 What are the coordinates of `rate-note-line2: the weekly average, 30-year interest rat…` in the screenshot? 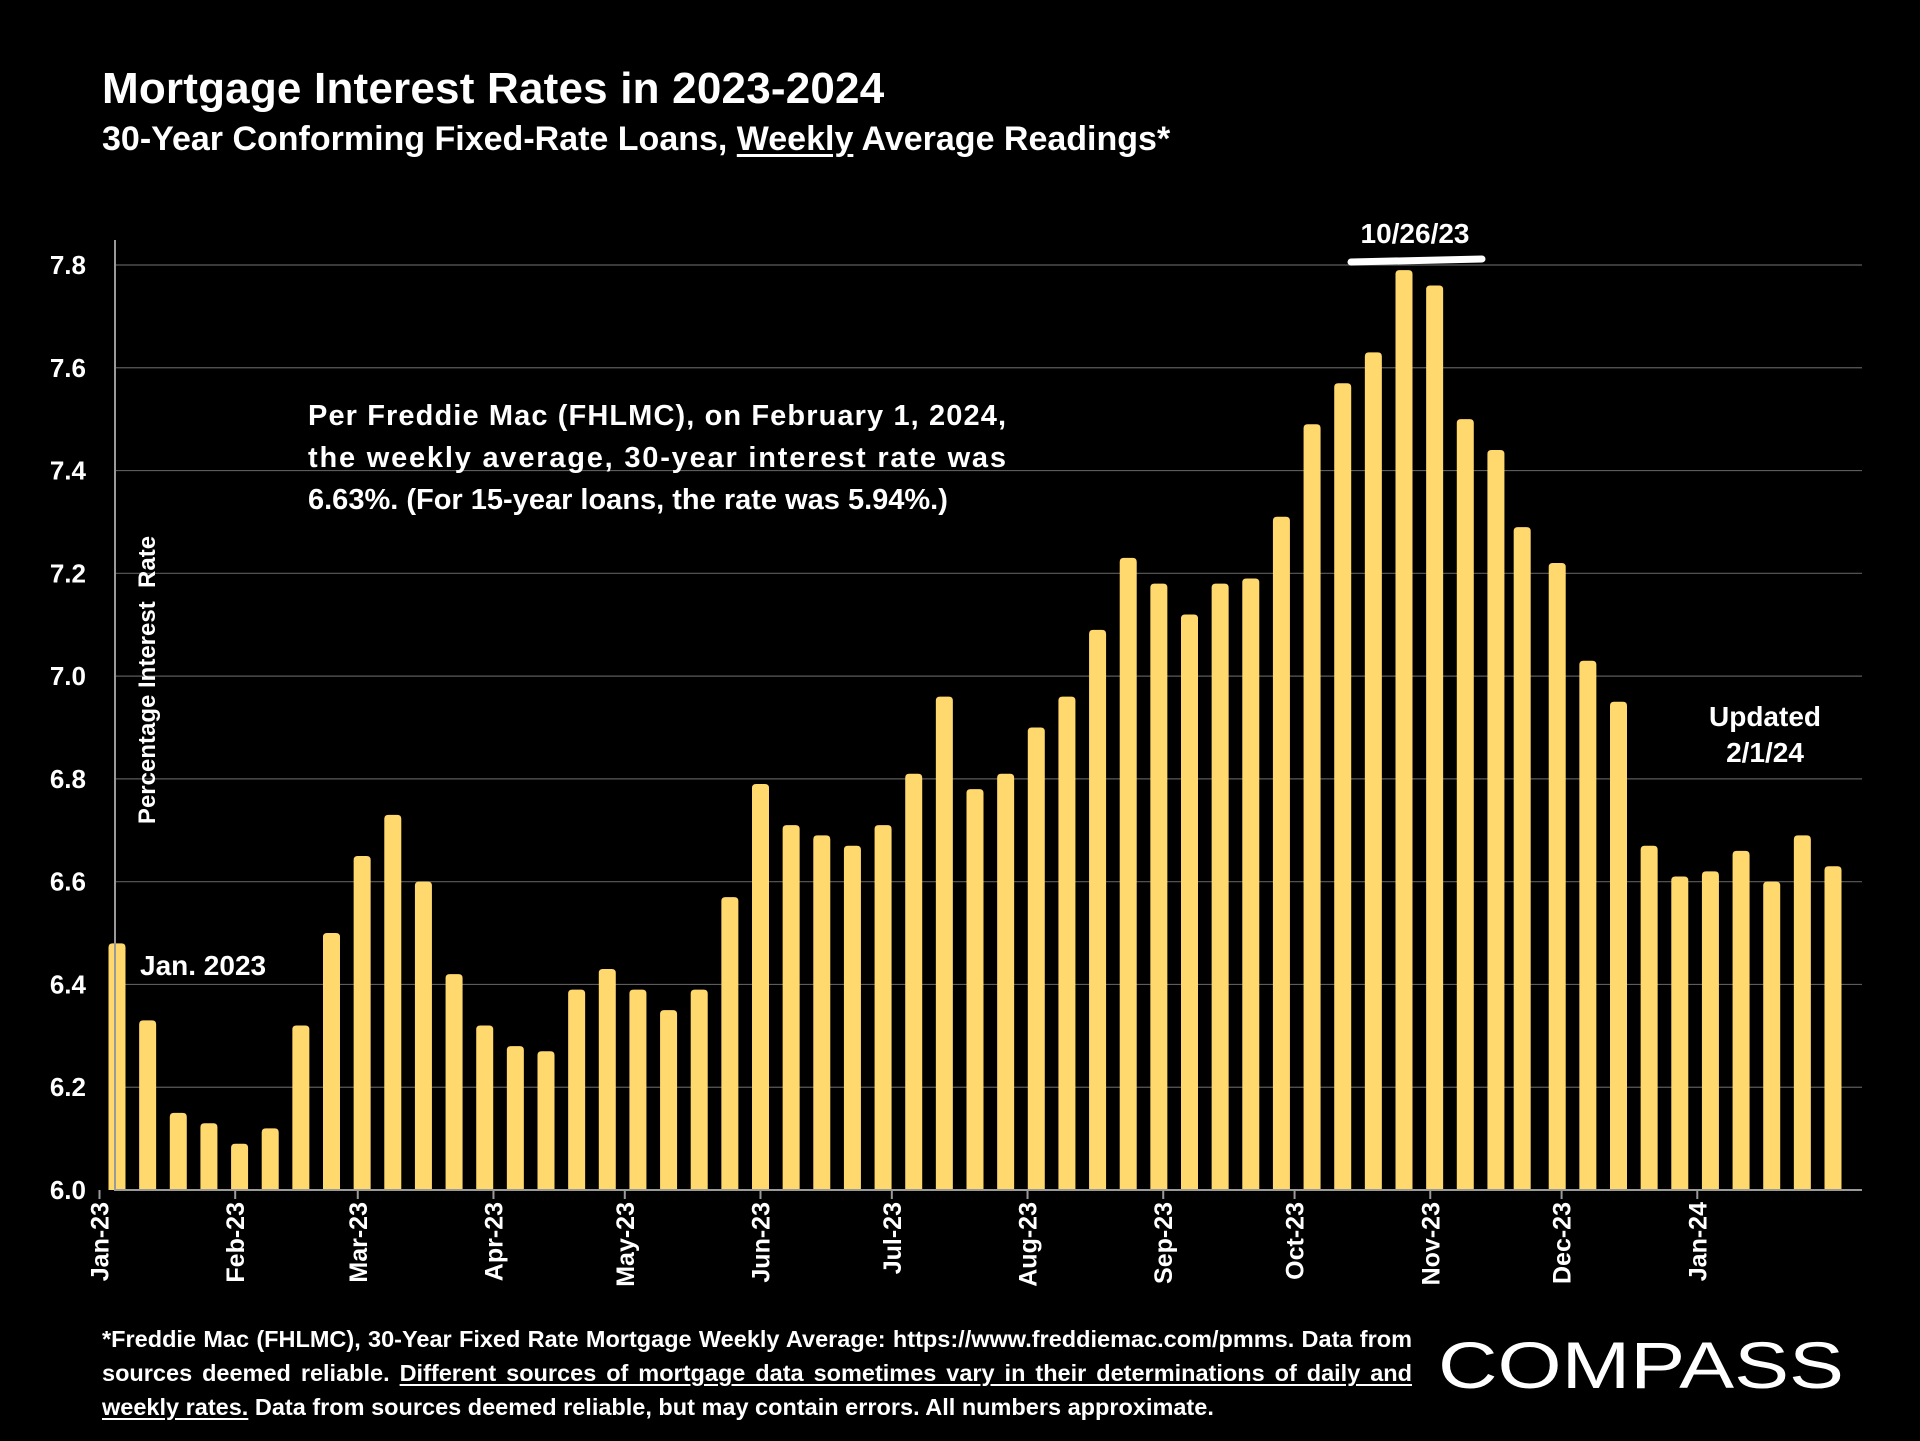 It's located at (657, 458).